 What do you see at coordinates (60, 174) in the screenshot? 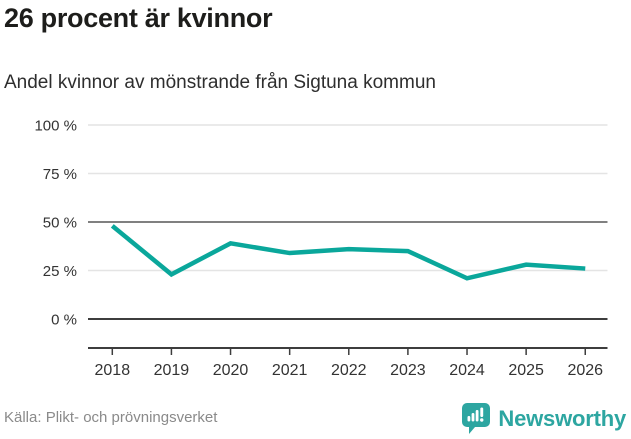
I see `y-axis-tick-label: 75 %` at bounding box center [60, 174].